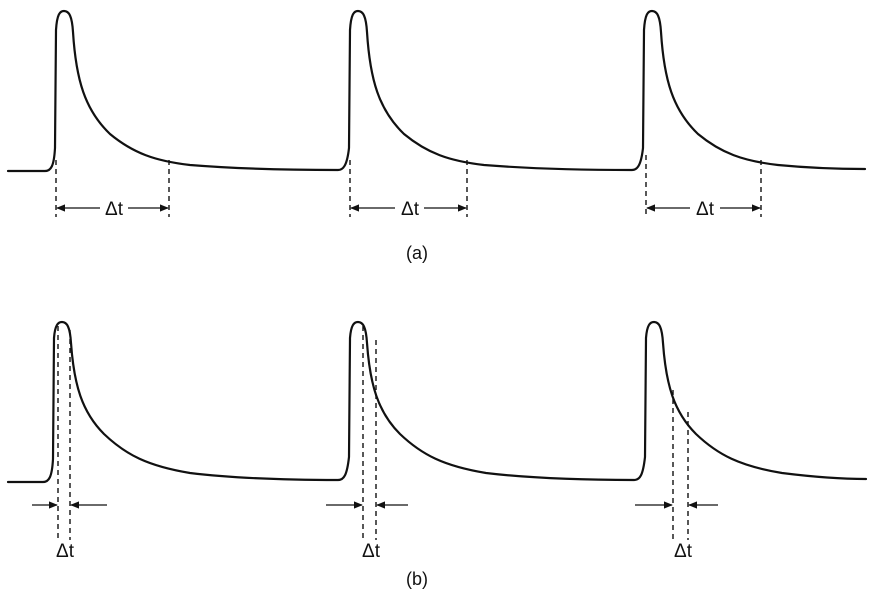 The width and height of the screenshot is (879, 596). Describe the element at coordinates (408, 190) in the screenshot. I see `interval-marker-a2: Δt` at that location.